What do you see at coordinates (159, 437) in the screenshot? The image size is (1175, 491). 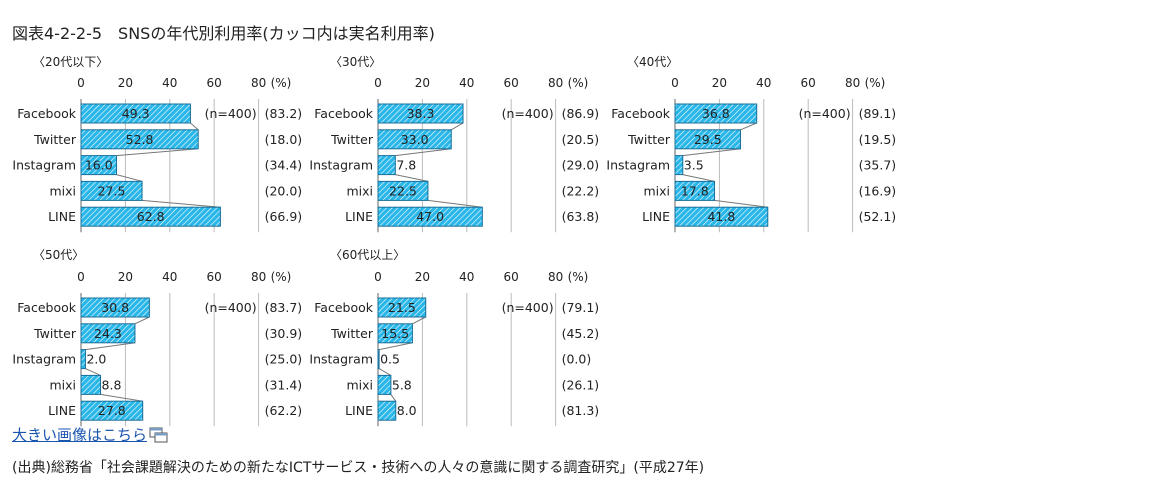 I see `new-window-icon` at bounding box center [159, 437].